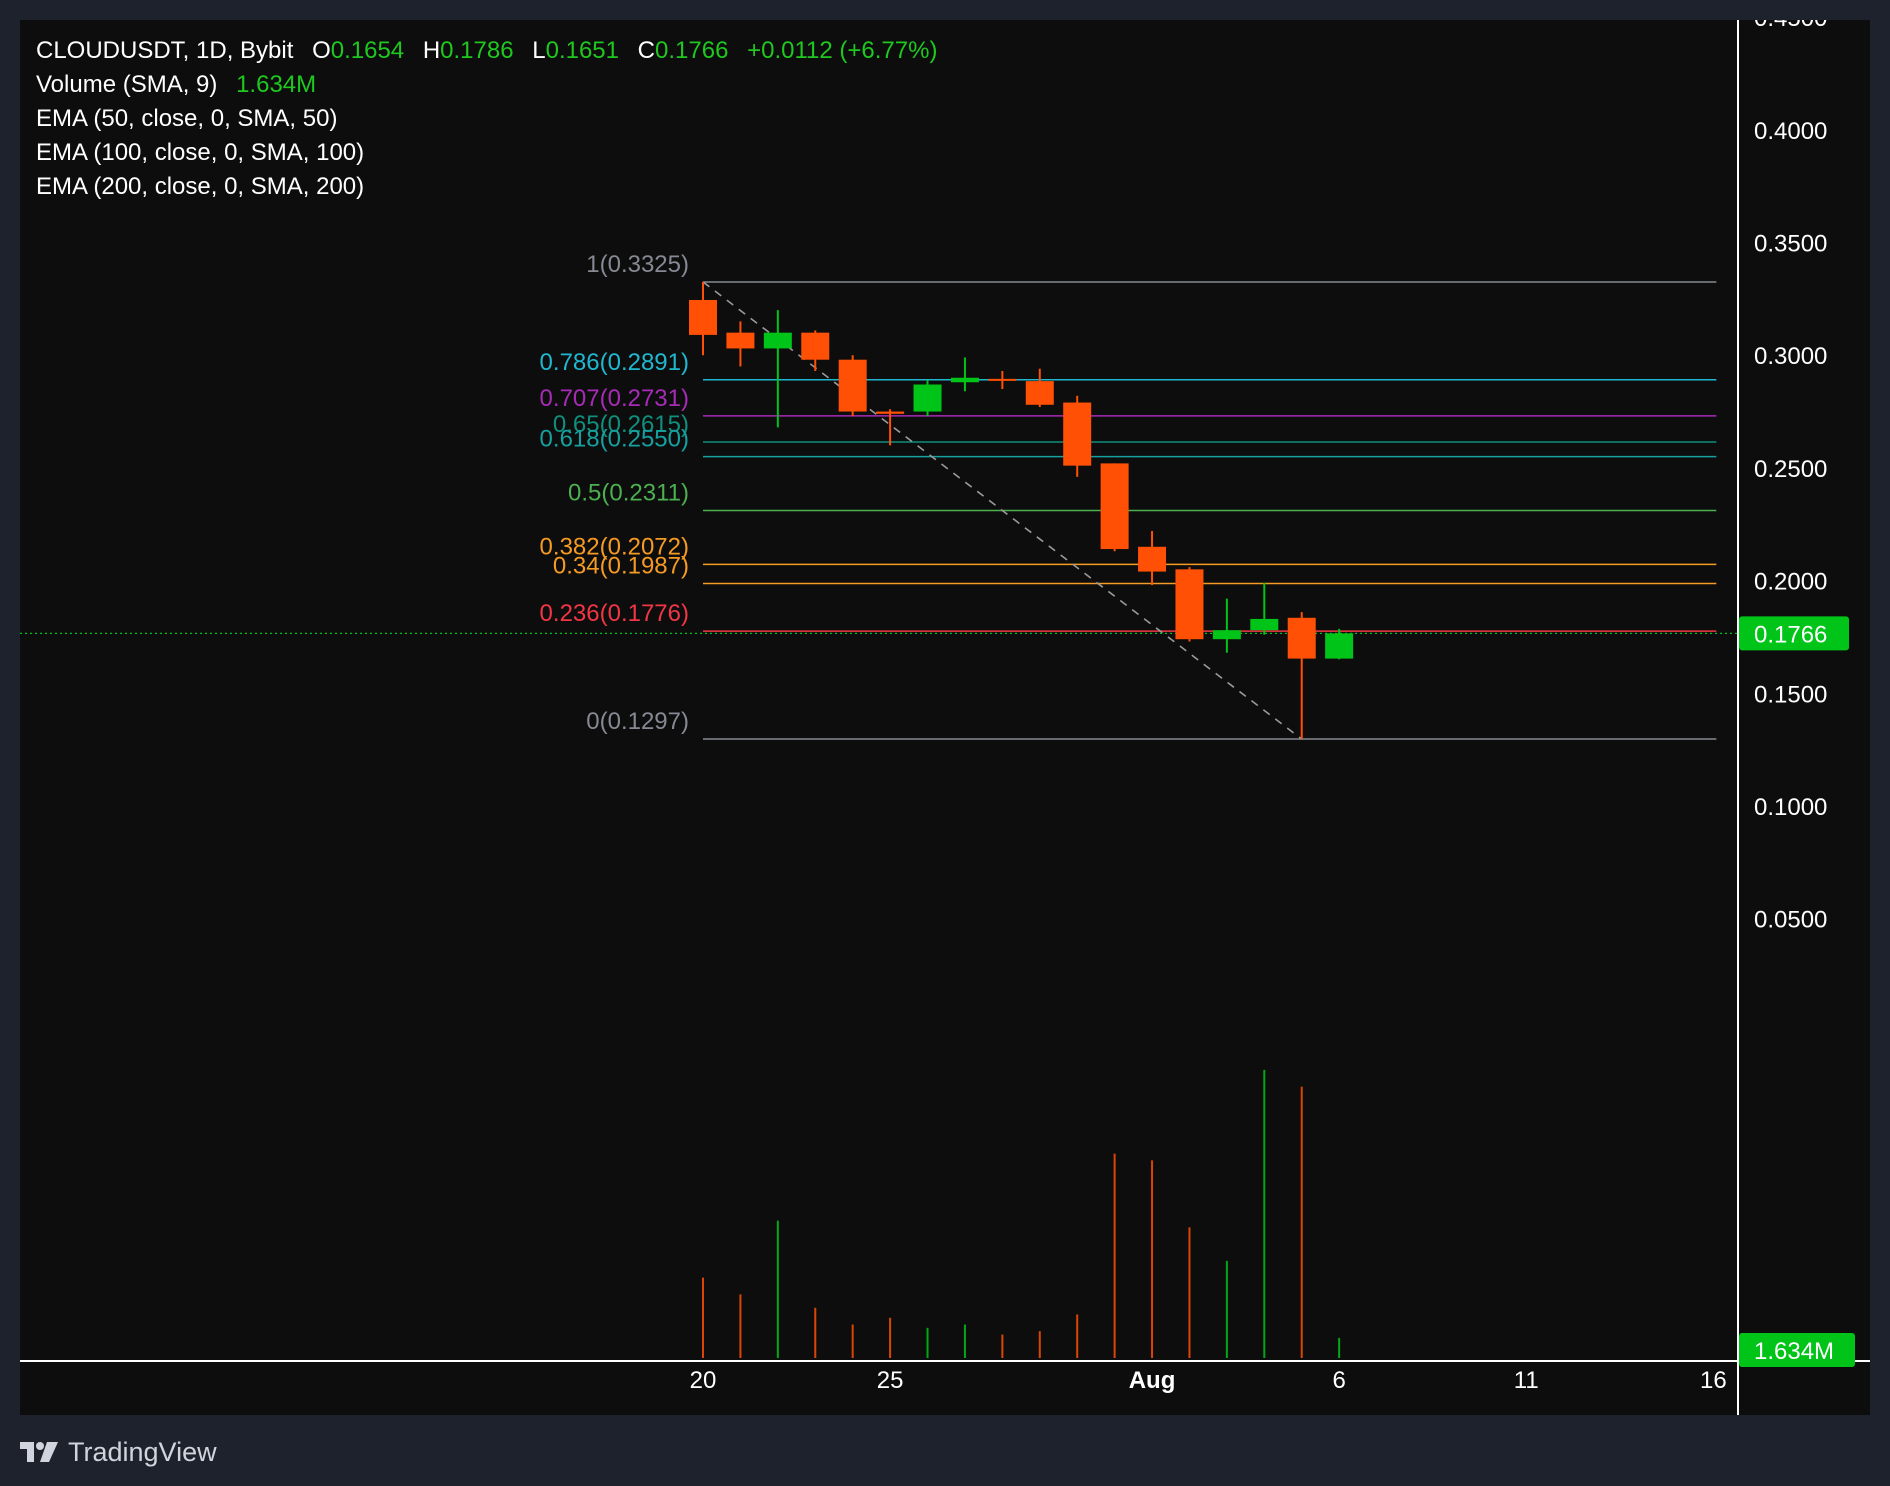 This screenshot has height=1486, width=1890. What do you see at coordinates (1790, 26) in the screenshot?
I see `price-axis-tick-label: 0.4500` at bounding box center [1790, 26].